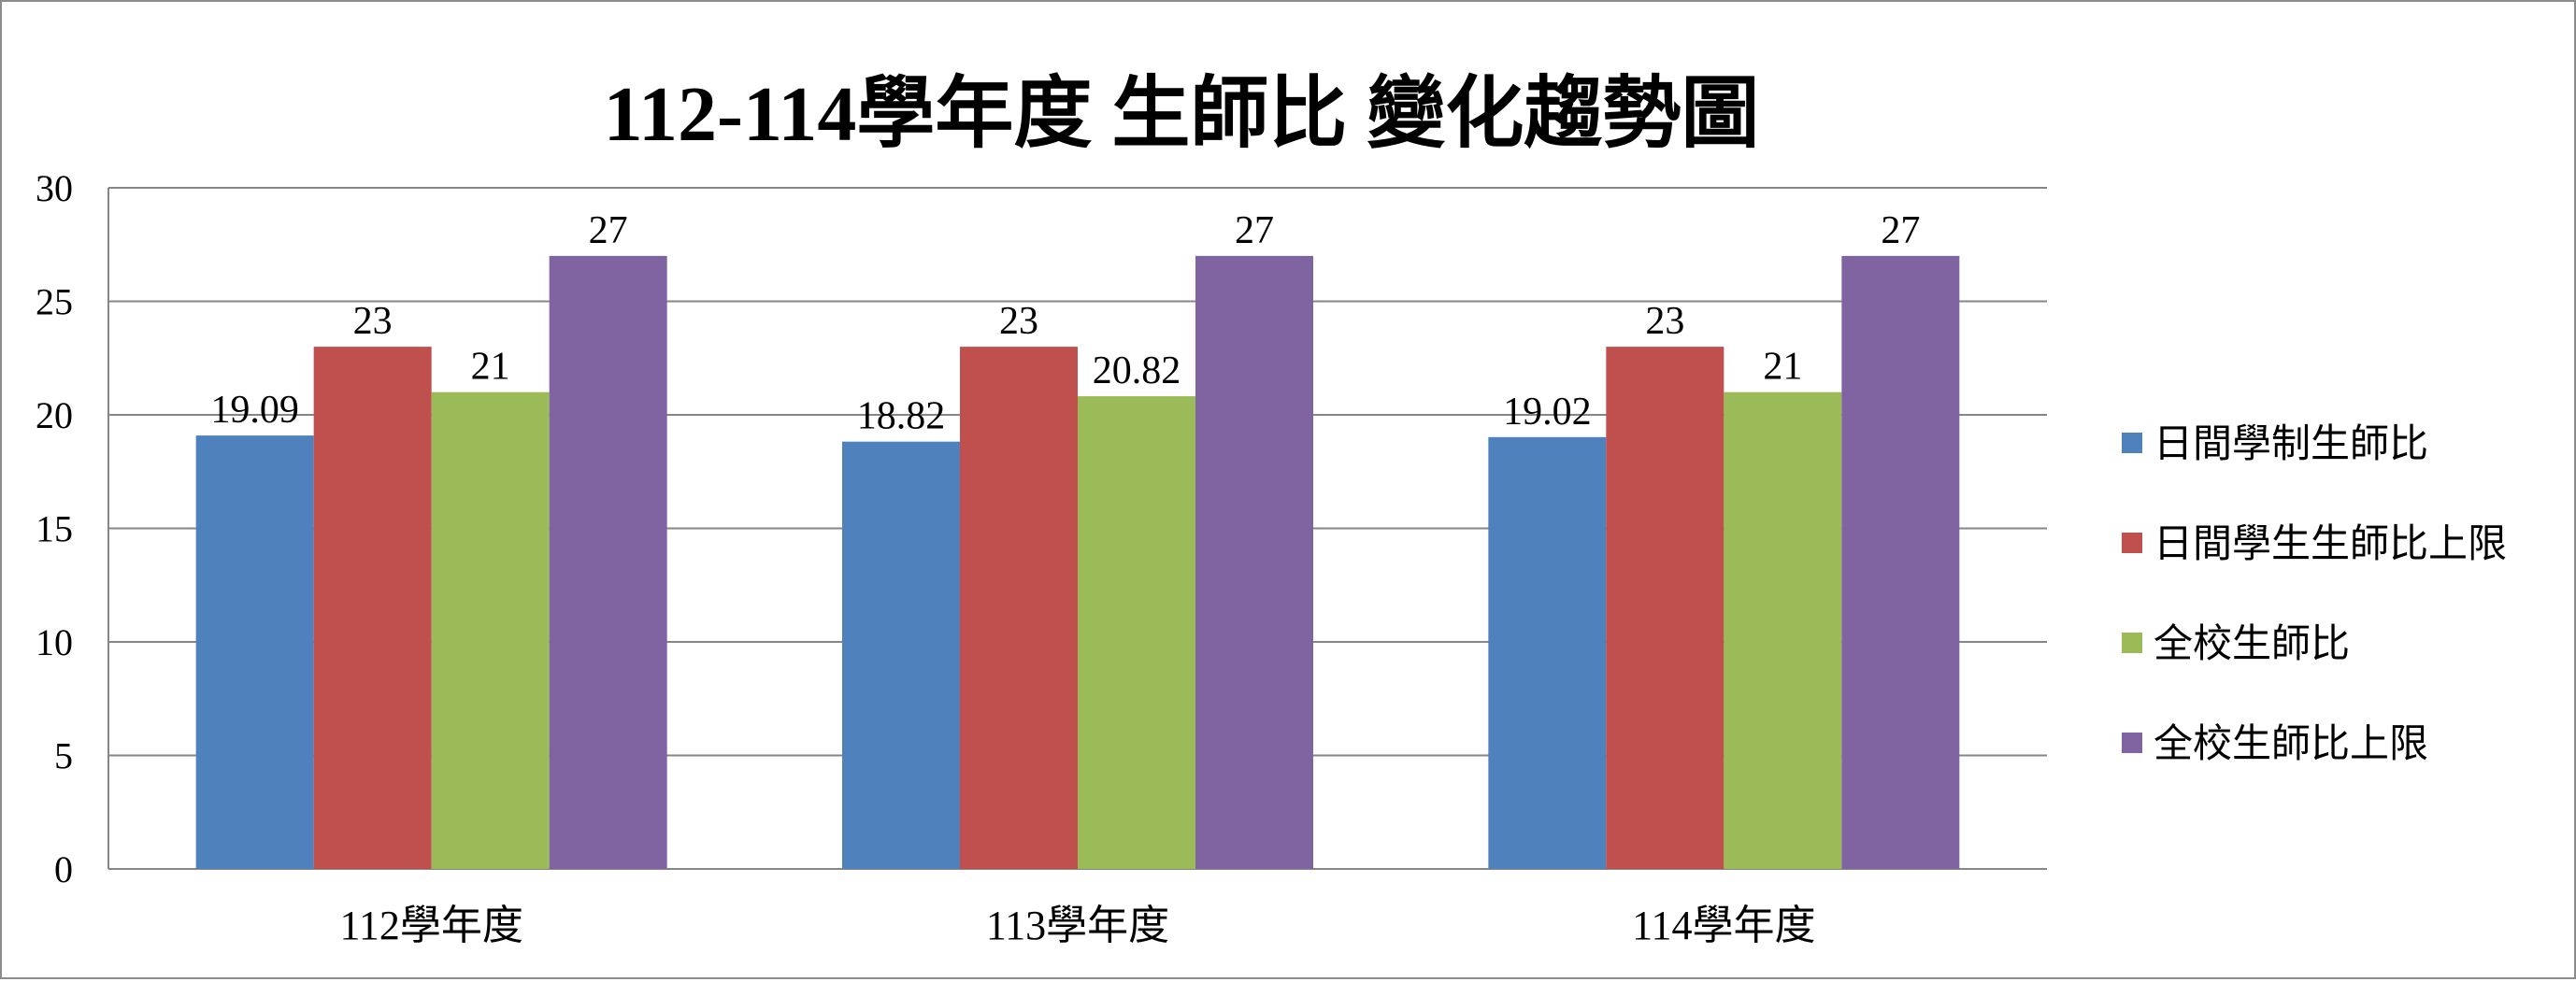 Image resolution: width=2576 pixels, height=982 pixels. I want to click on data-label: 18.82, so click(901, 416).